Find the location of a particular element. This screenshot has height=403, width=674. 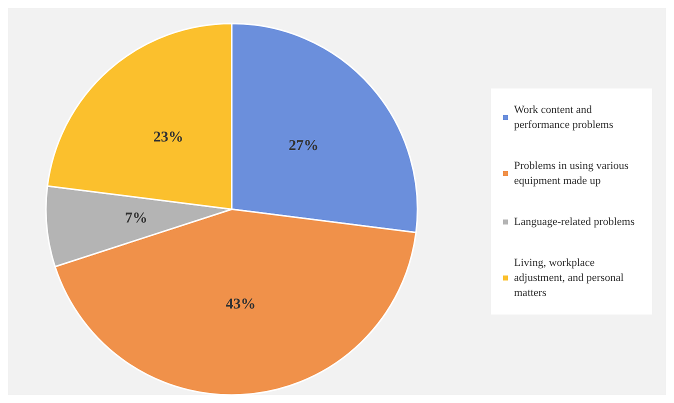

legend-label: Language-related problems is located at coordinates (574, 222).